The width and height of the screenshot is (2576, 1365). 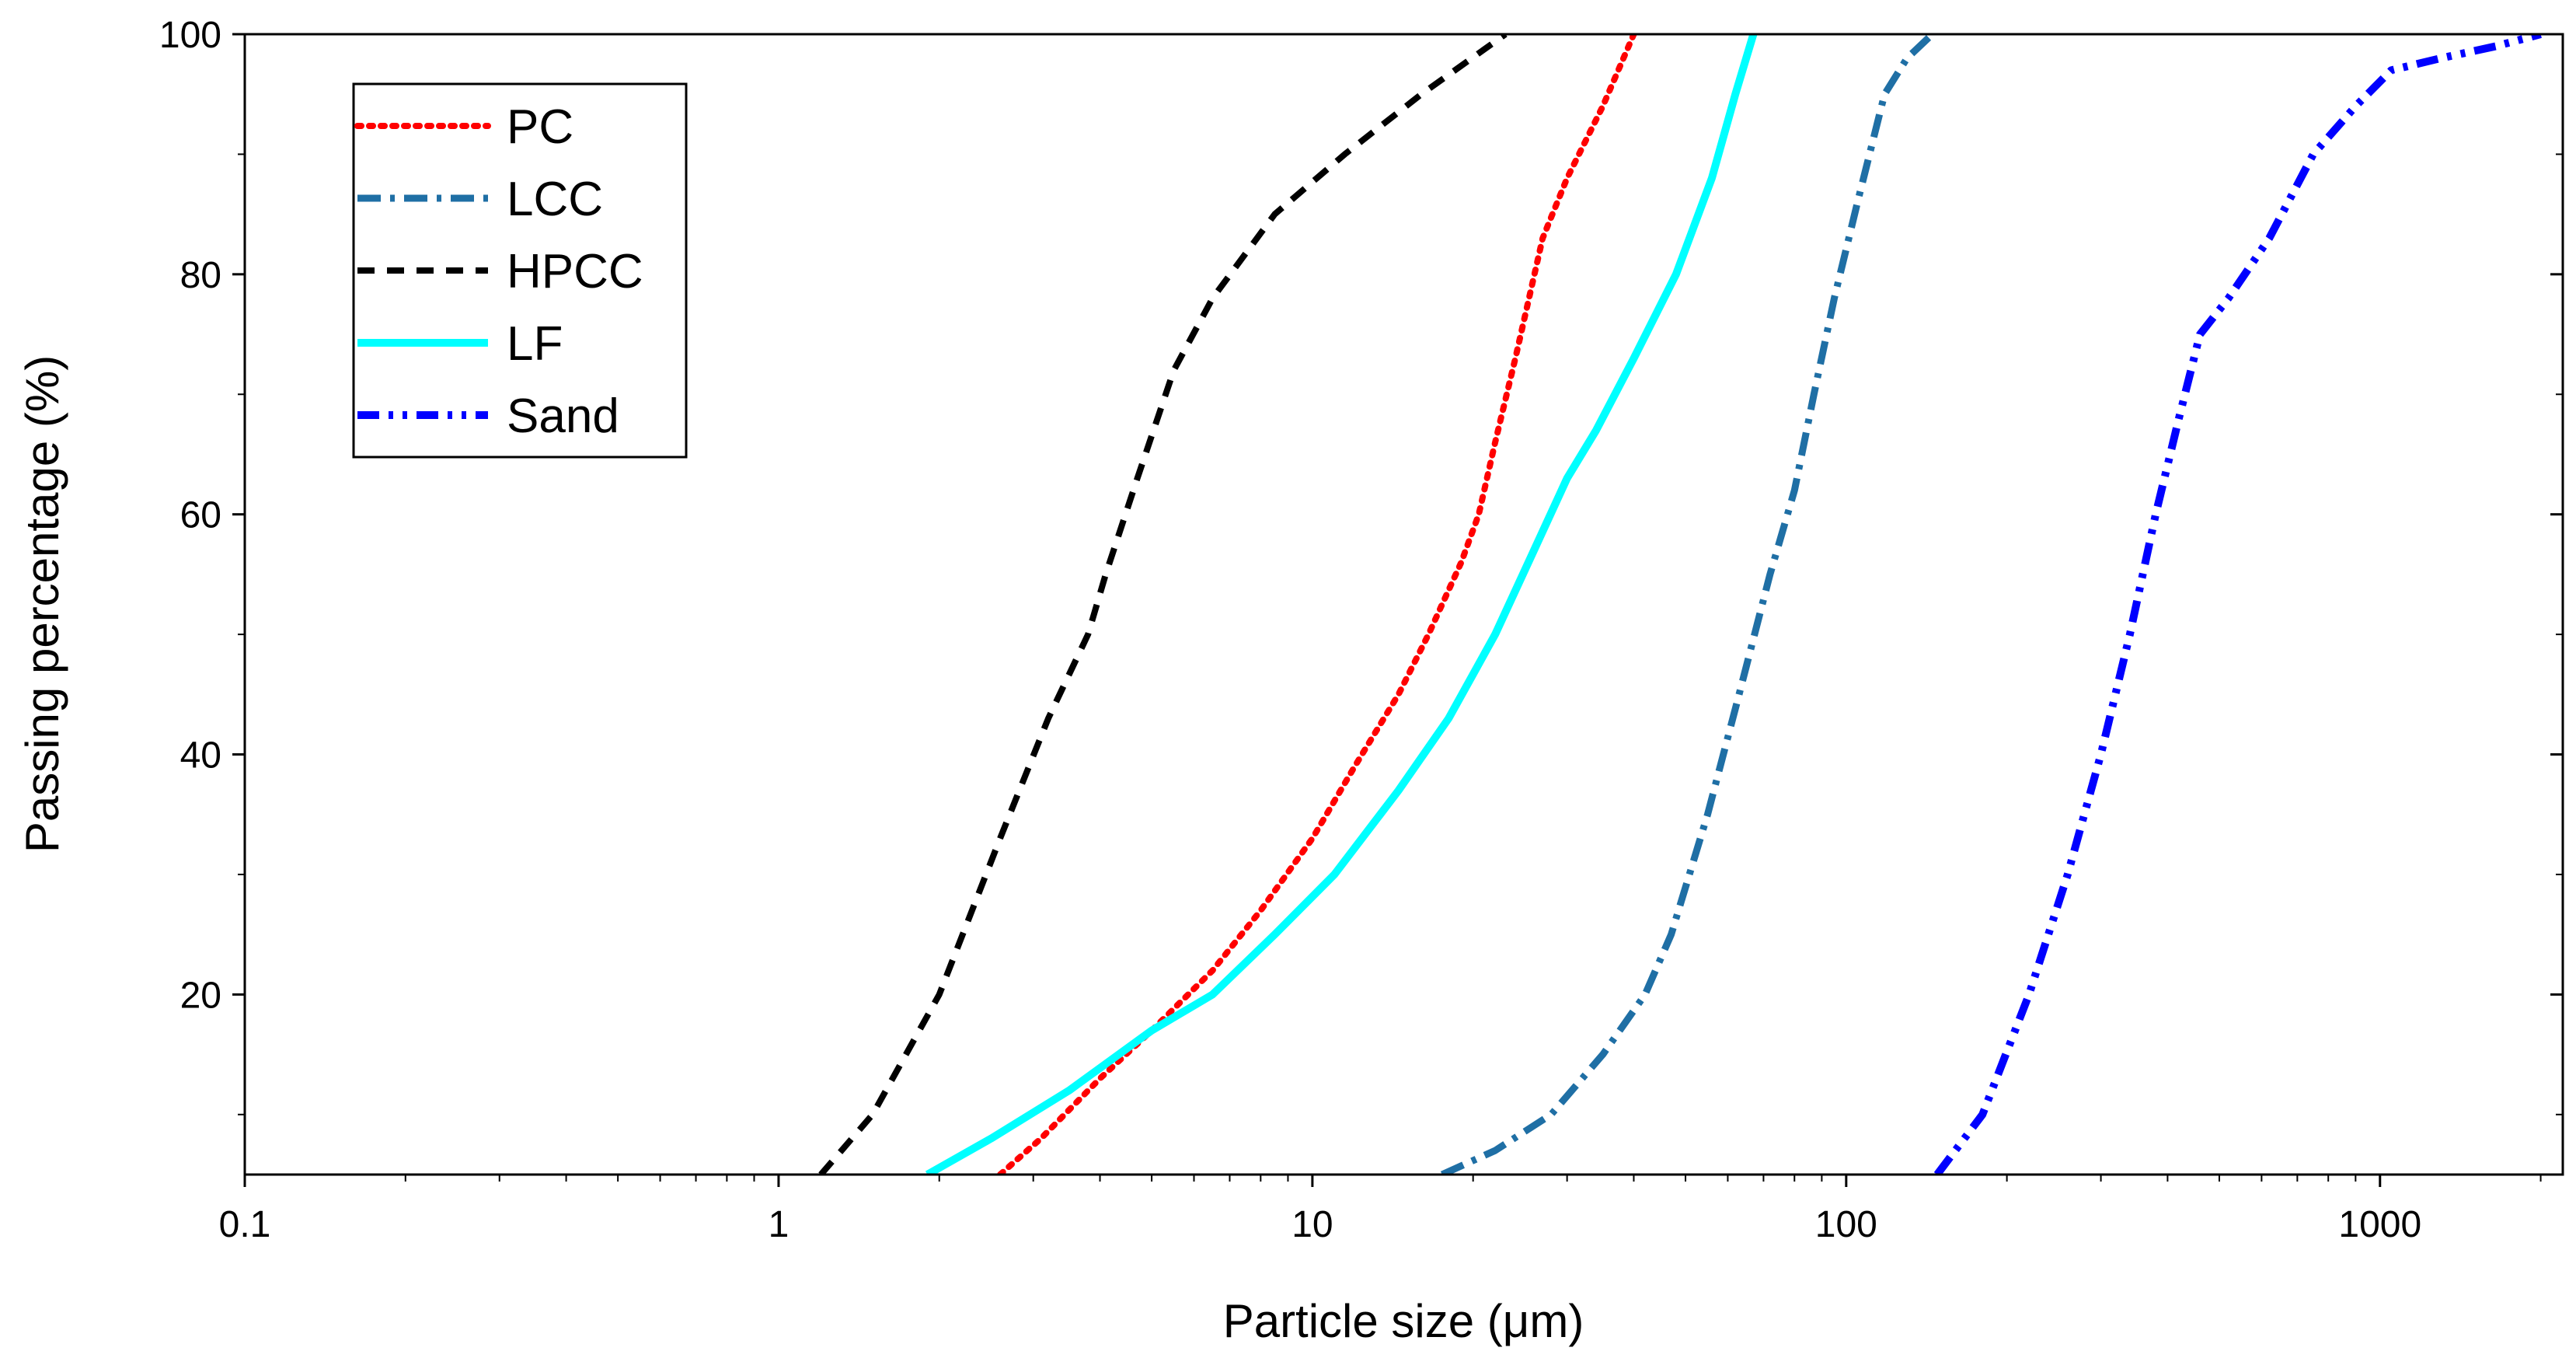 What do you see at coordinates (200, 996) in the screenshot?
I see `y-tick-label: 20` at bounding box center [200, 996].